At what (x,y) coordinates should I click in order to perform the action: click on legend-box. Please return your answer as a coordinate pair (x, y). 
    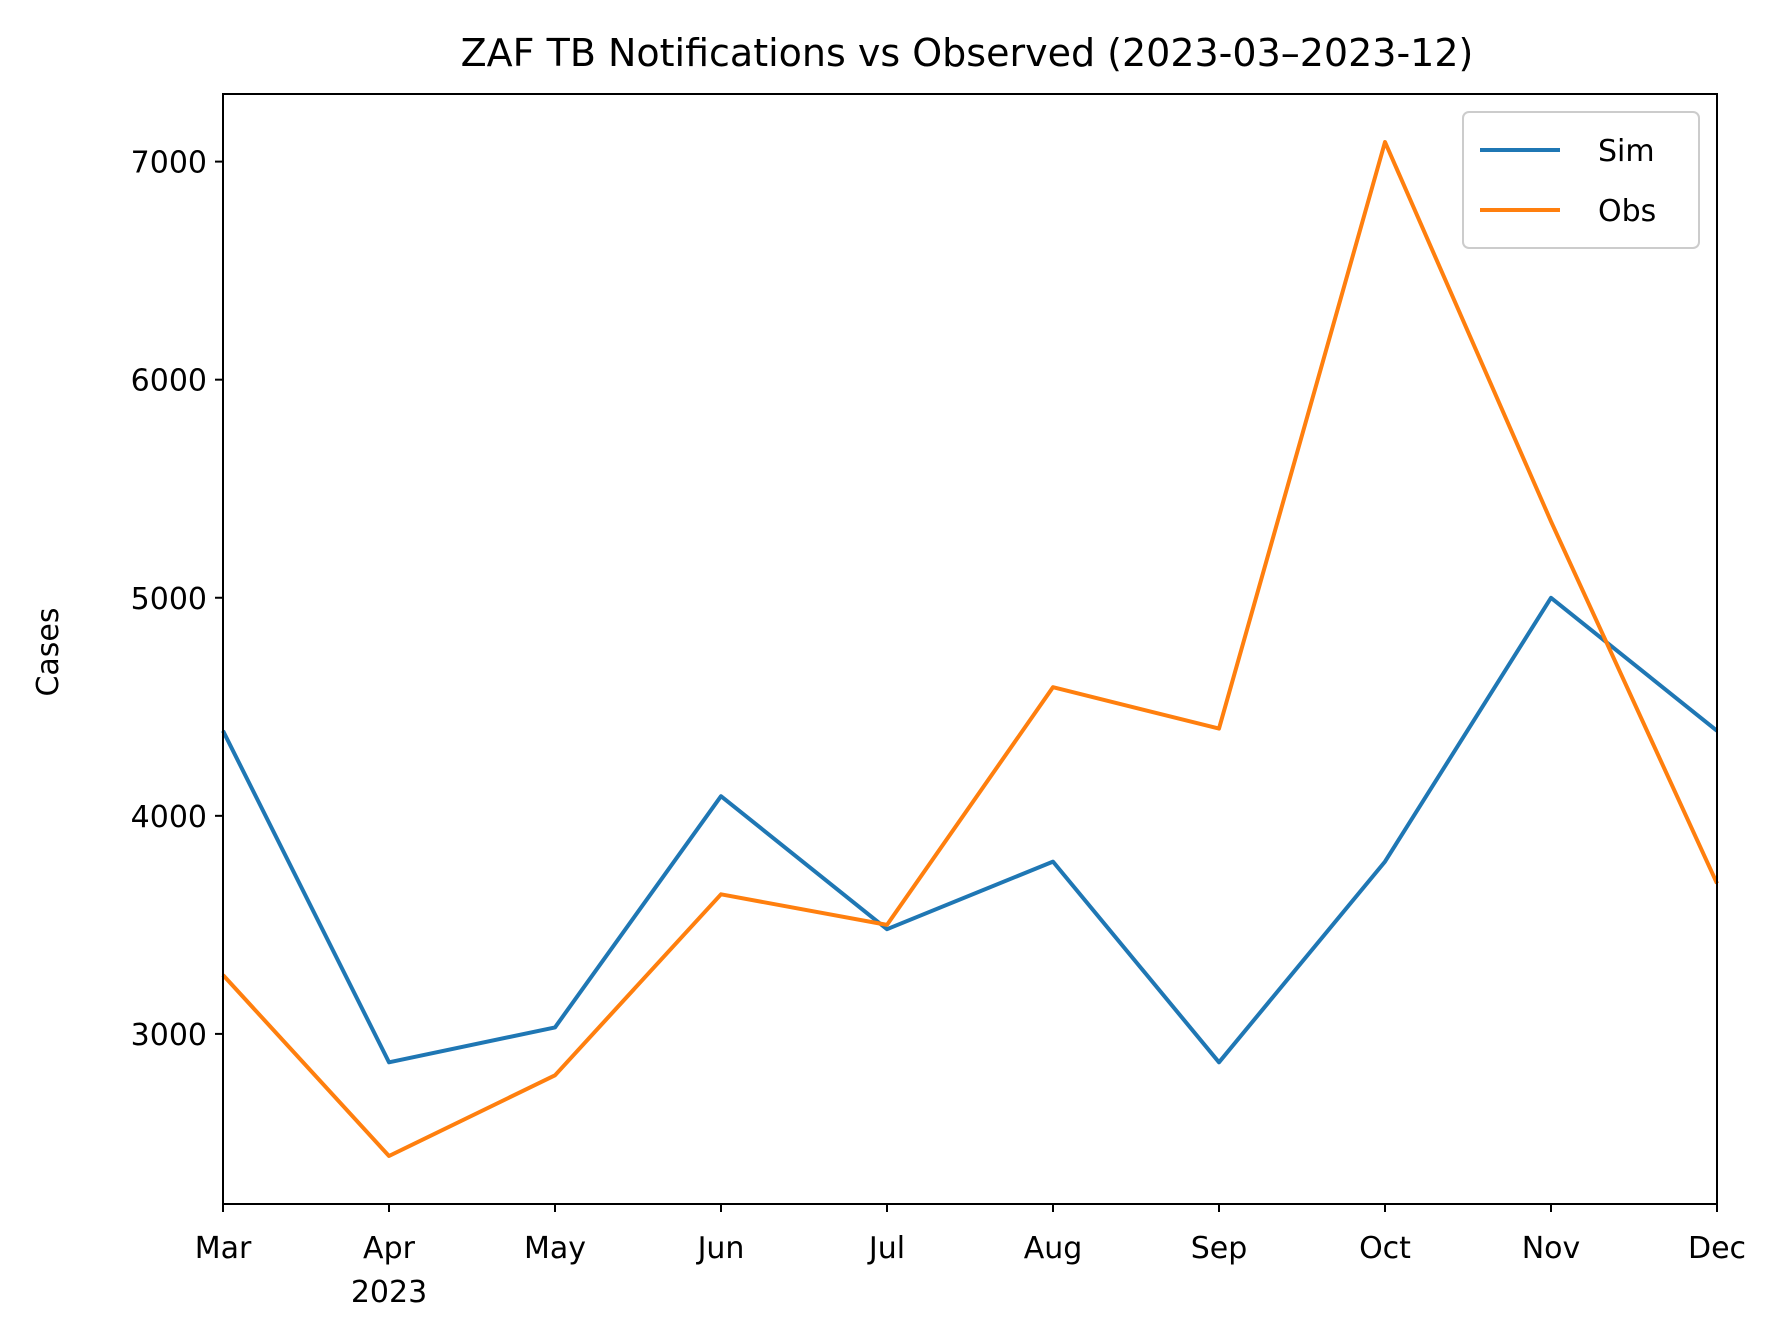
    Looking at the image, I should click on (1581, 180).